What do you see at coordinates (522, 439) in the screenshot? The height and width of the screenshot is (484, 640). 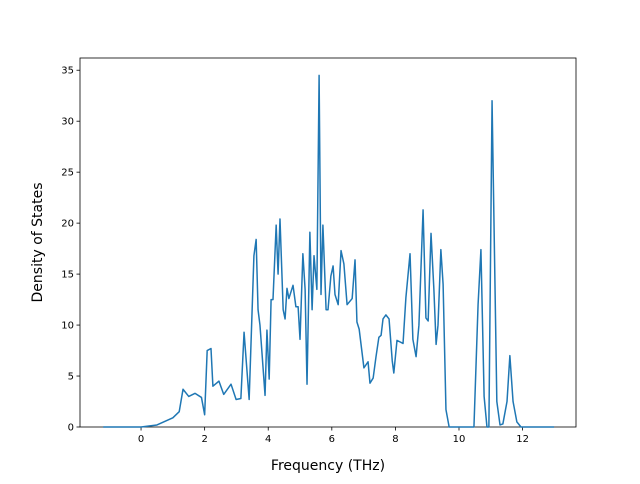 I see `x-tick-label: 12` at bounding box center [522, 439].